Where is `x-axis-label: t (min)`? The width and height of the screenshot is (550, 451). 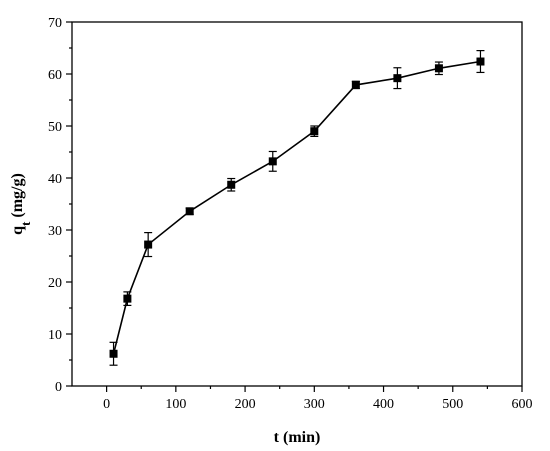 x-axis-label: t (min) is located at coordinates (297, 437).